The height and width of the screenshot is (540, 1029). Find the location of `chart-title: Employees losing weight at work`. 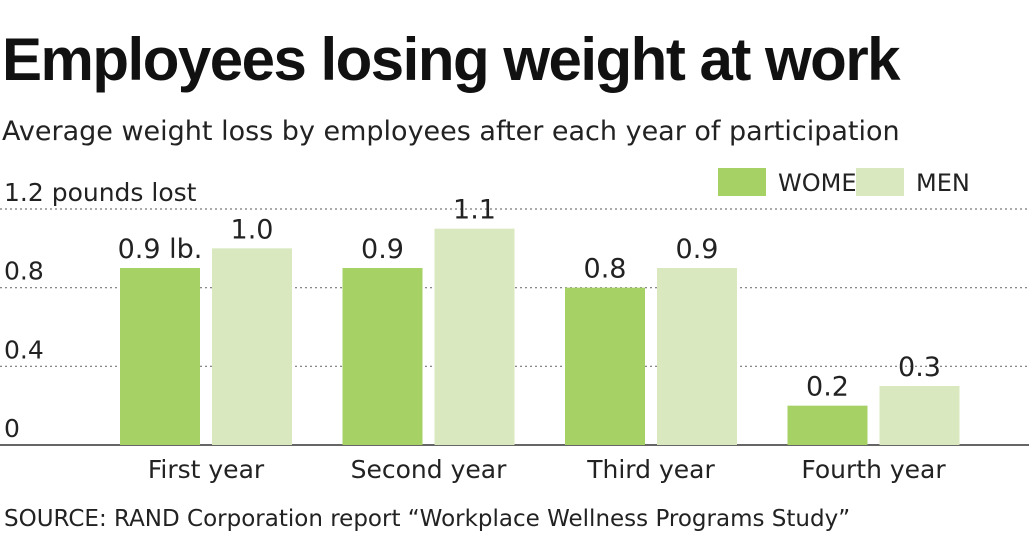

chart-title: Employees losing weight at work is located at coordinates (451, 59).